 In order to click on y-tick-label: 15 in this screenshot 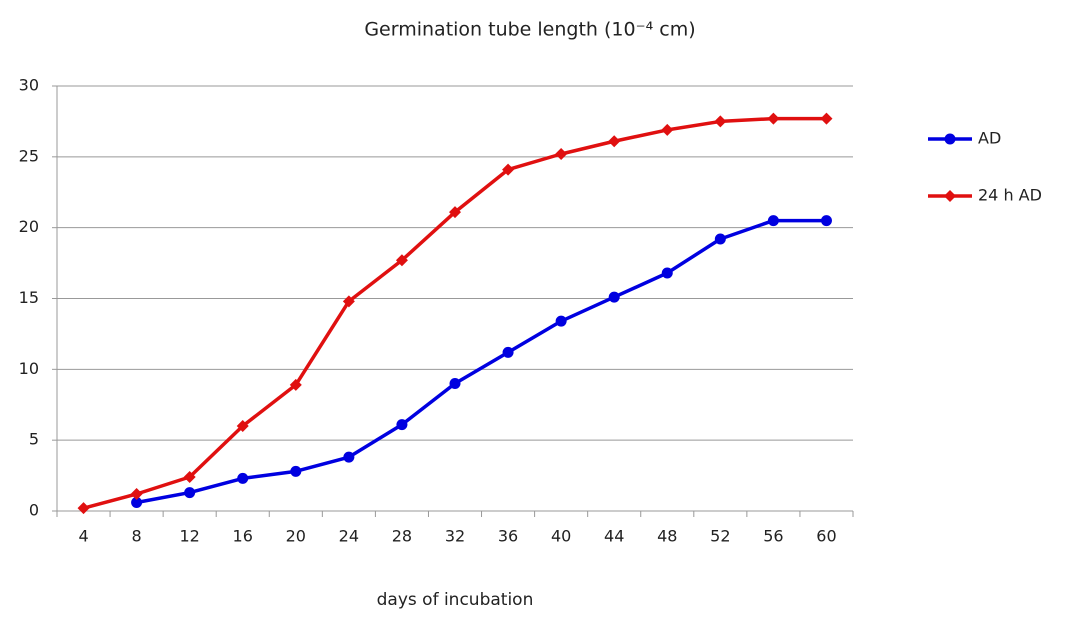, I will do `click(29, 297)`.